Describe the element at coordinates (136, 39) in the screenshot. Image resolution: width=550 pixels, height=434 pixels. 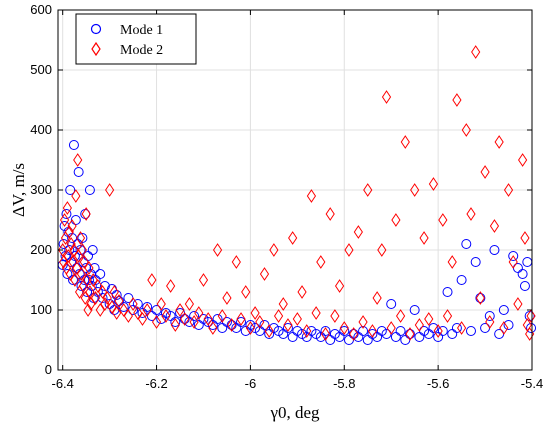
I see `legend: Mode 1 Mode 2` at that location.